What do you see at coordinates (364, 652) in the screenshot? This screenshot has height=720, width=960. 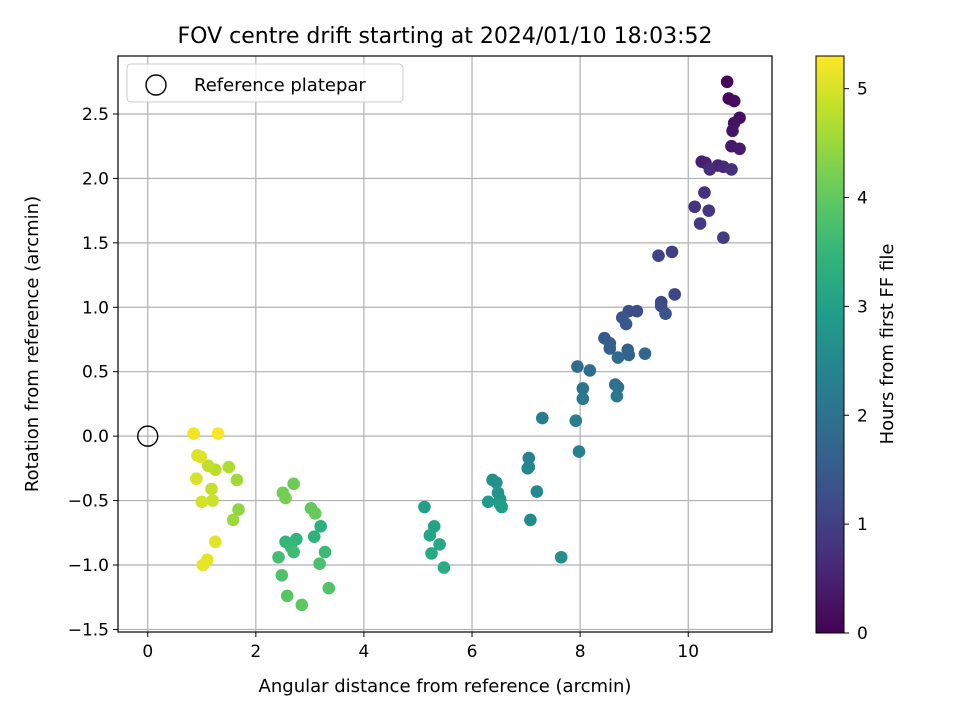 I see `x-tick-label: 4` at bounding box center [364, 652].